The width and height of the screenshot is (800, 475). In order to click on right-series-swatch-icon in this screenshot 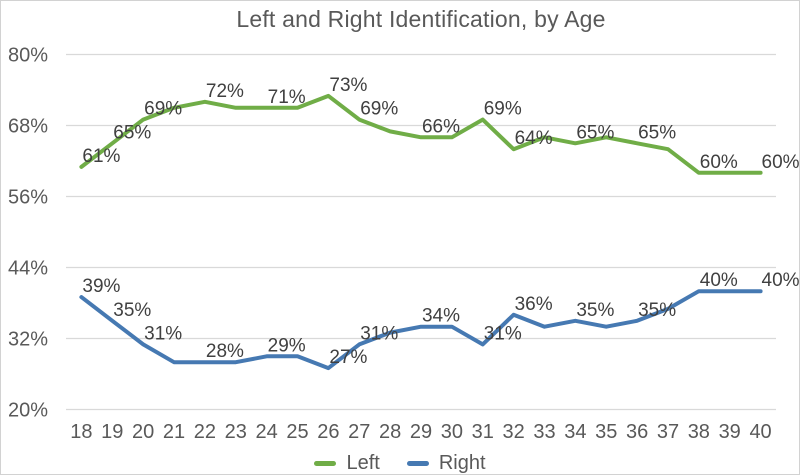, I will do `click(417, 463)`.